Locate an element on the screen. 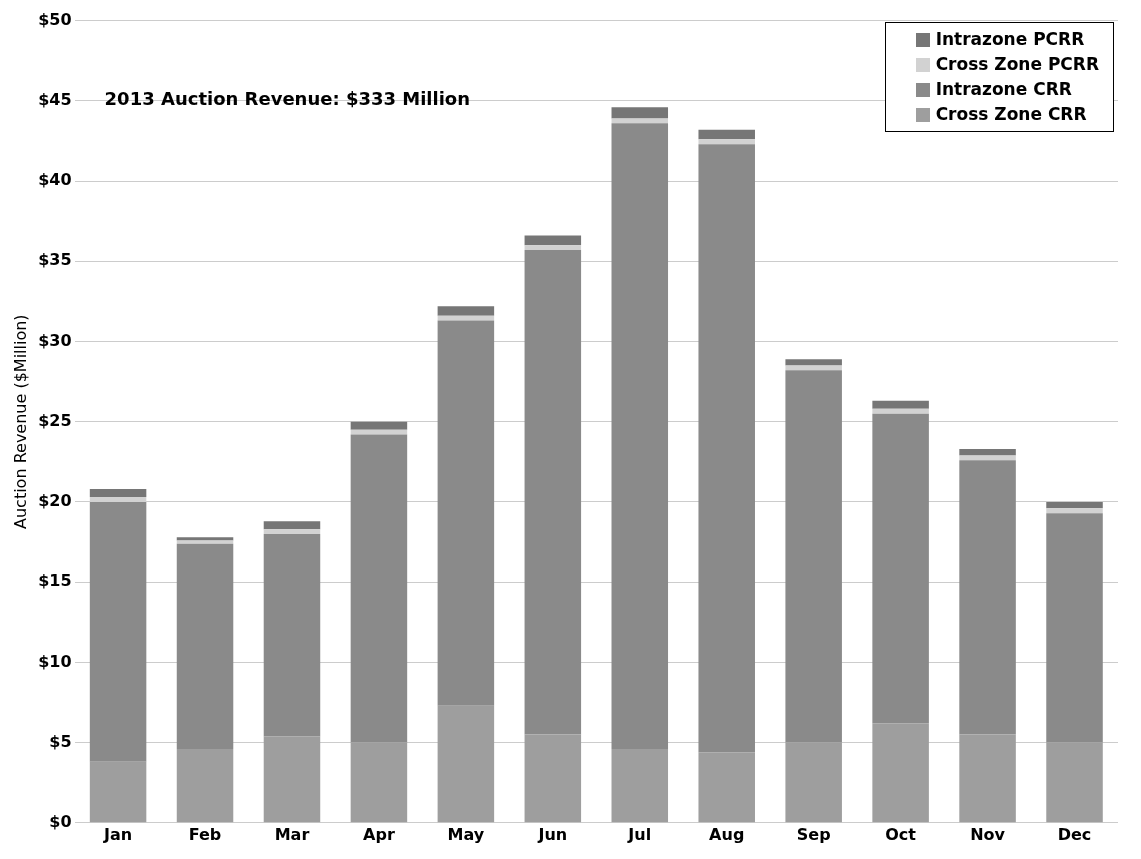 This screenshot has width=1141, height=859. y-tick-label: $15 is located at coordinates (55, 581).